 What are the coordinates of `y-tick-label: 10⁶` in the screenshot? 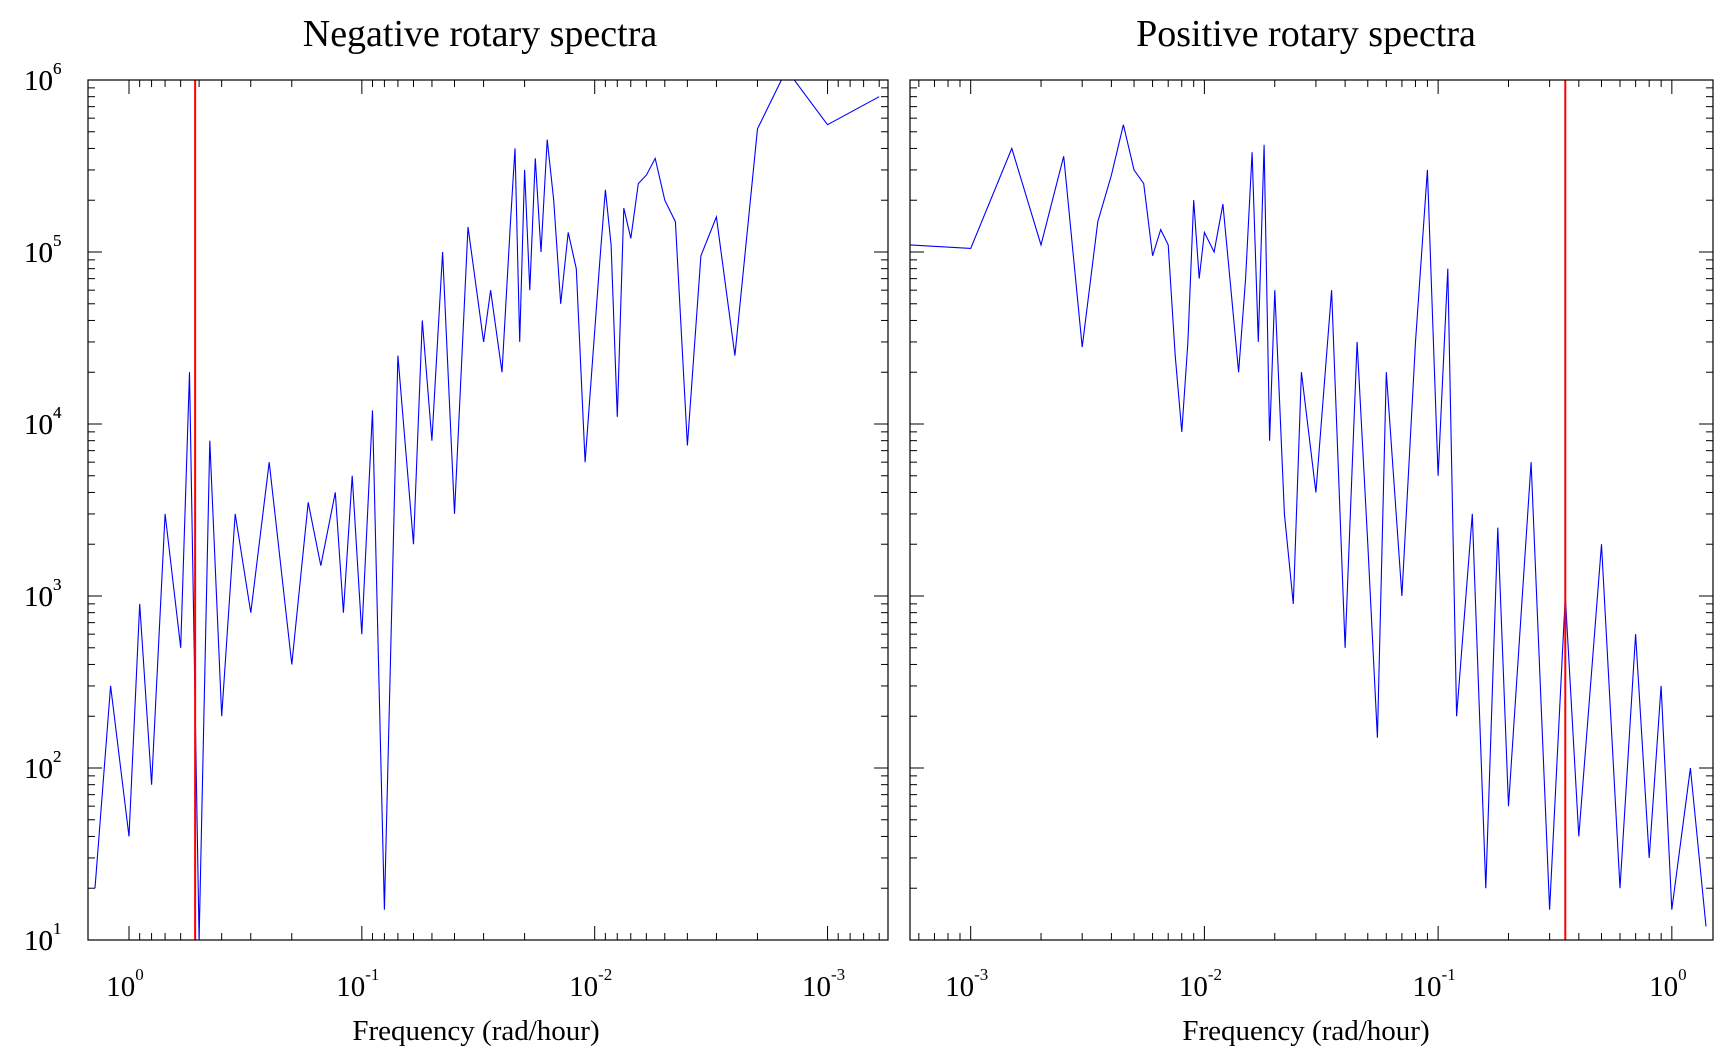 It's located at (43, 78).